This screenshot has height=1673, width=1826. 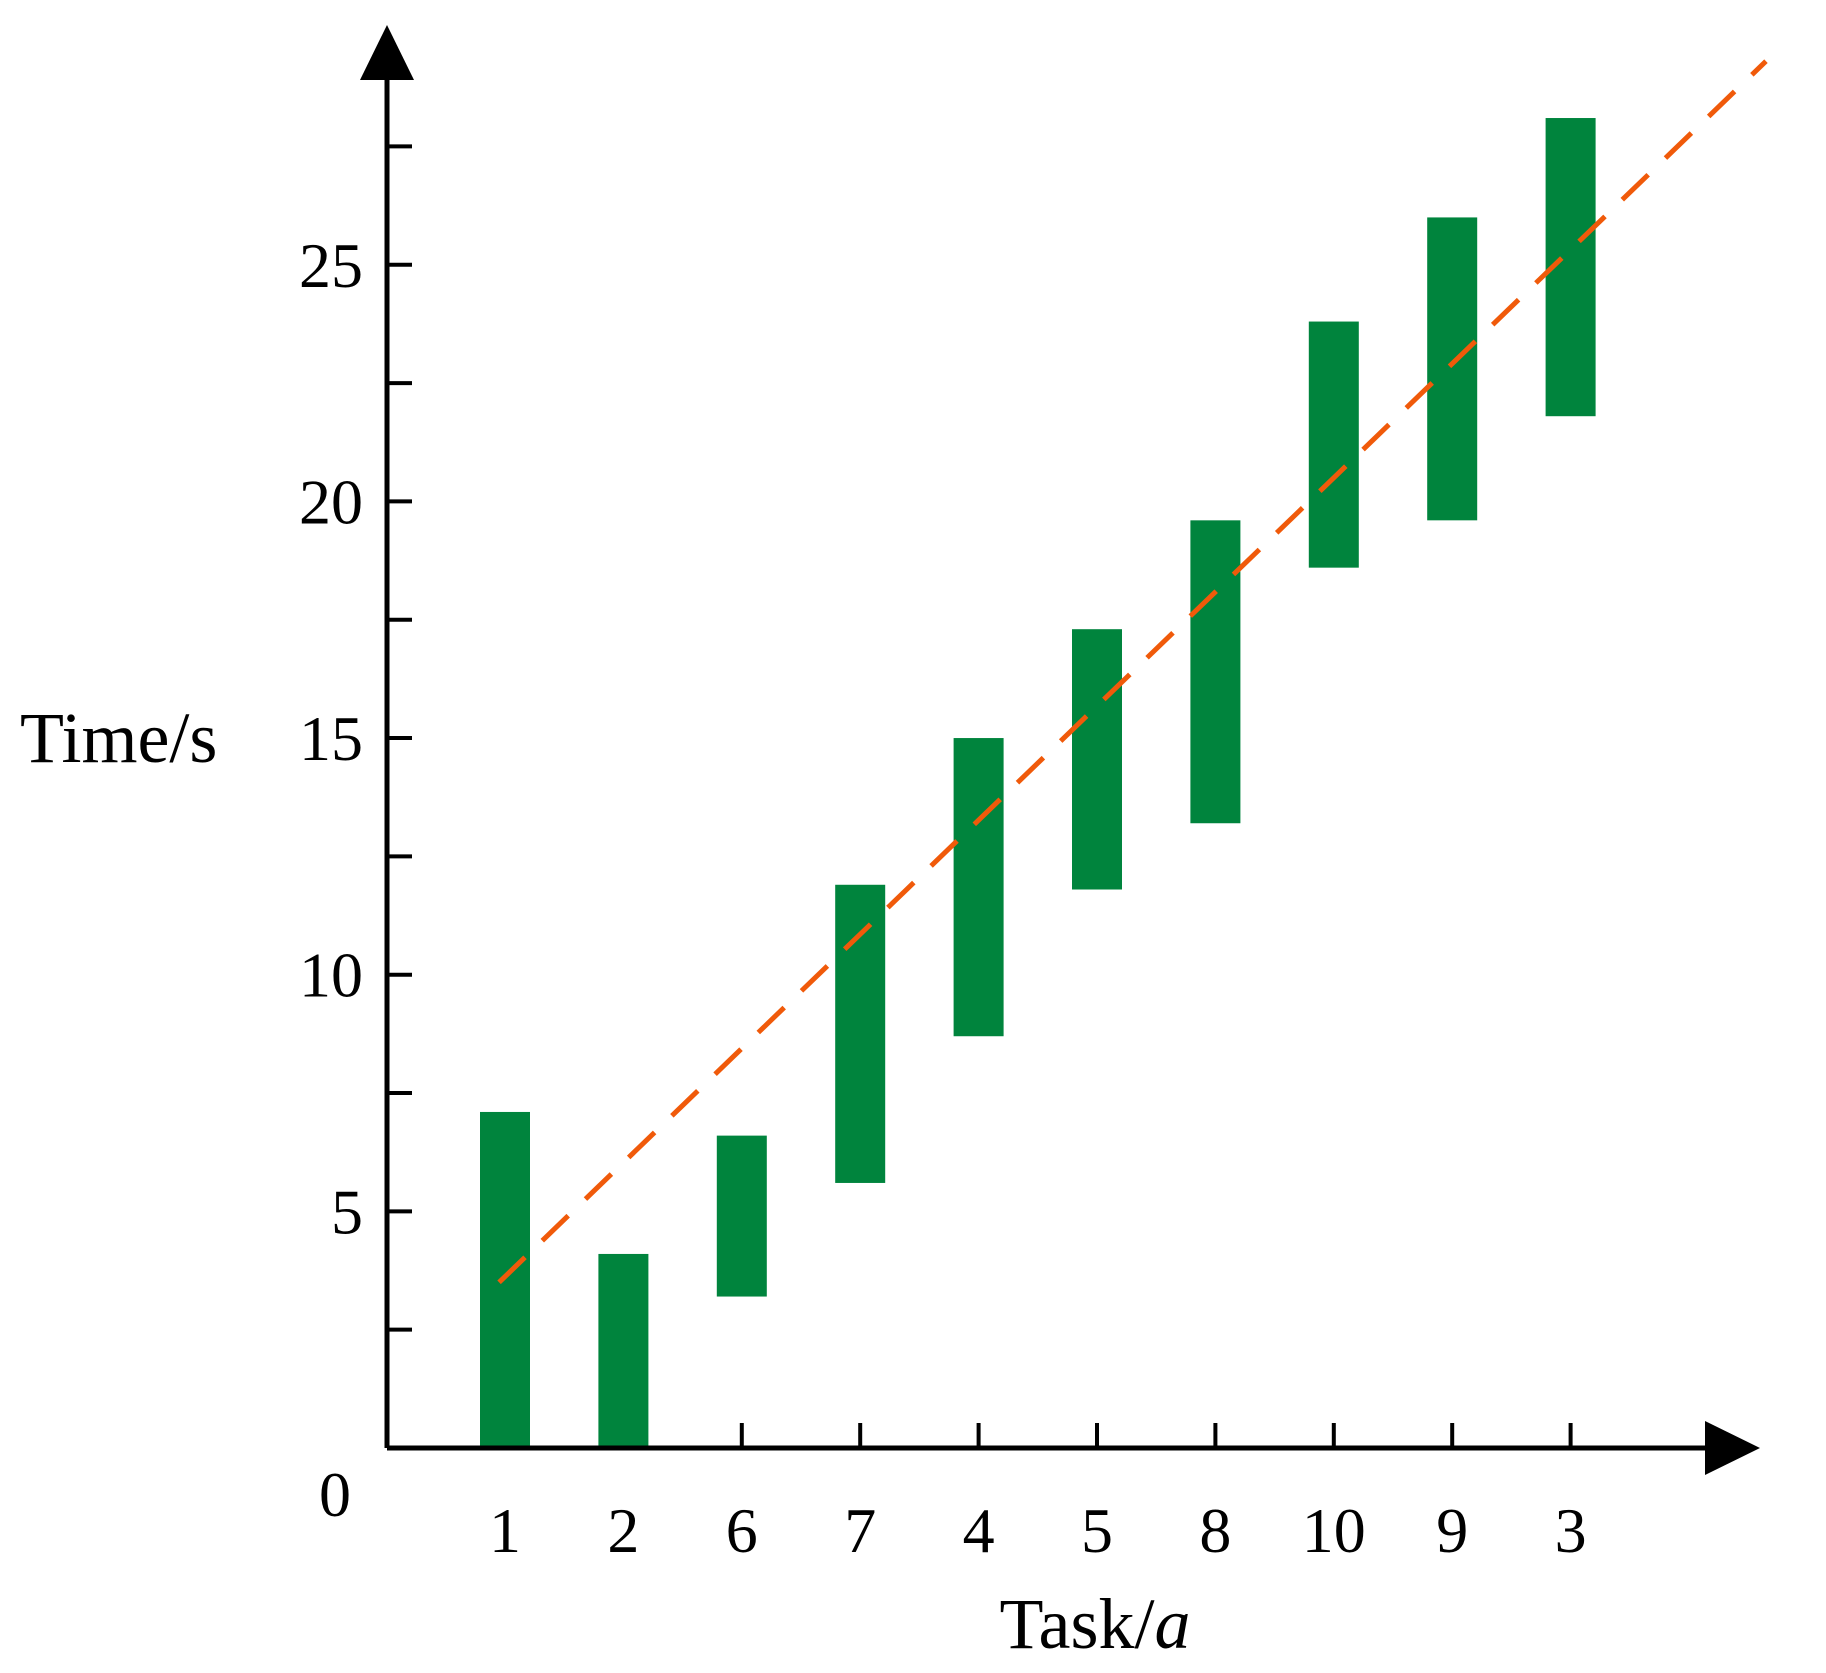 I want to click on x-axis-title-italic: a, so click(x=1172, y=1624).